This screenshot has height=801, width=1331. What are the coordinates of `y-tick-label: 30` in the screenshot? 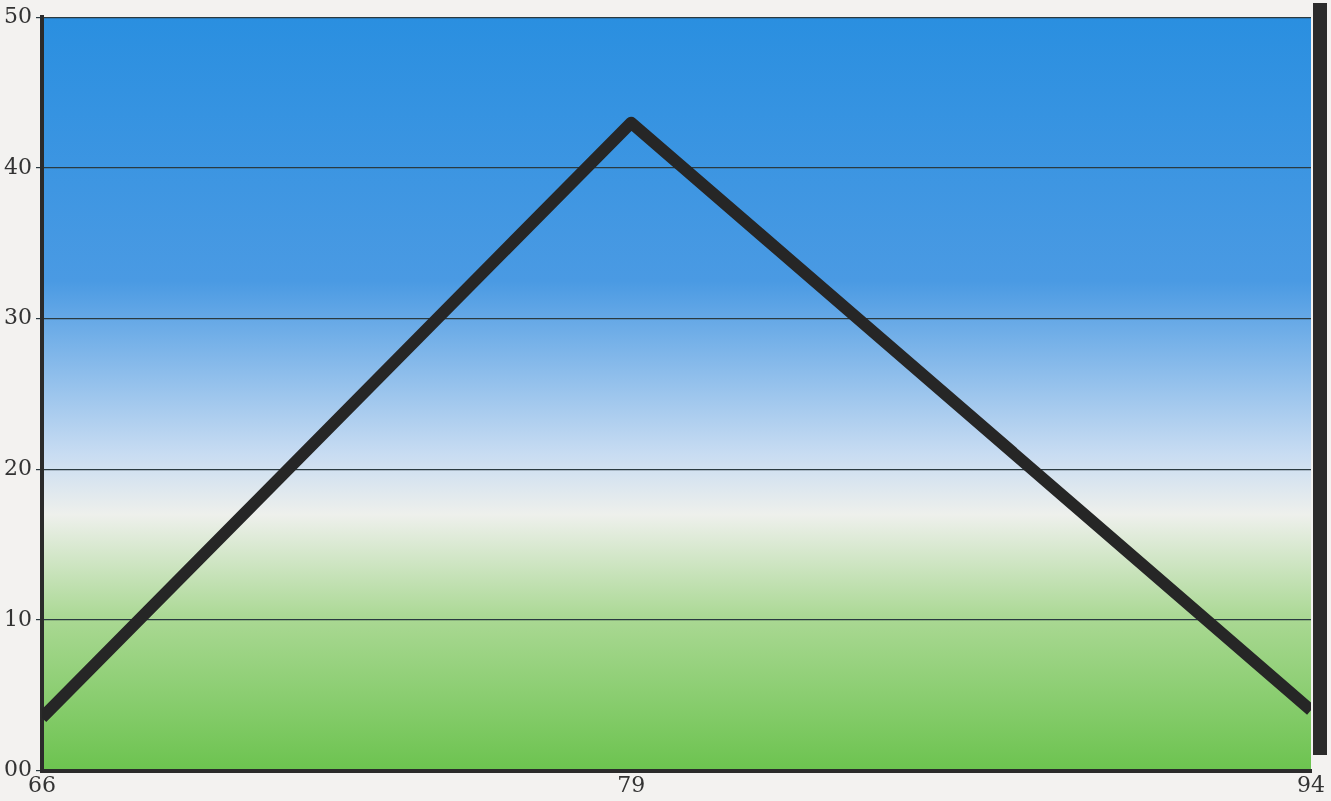 It's located at (17, 317).